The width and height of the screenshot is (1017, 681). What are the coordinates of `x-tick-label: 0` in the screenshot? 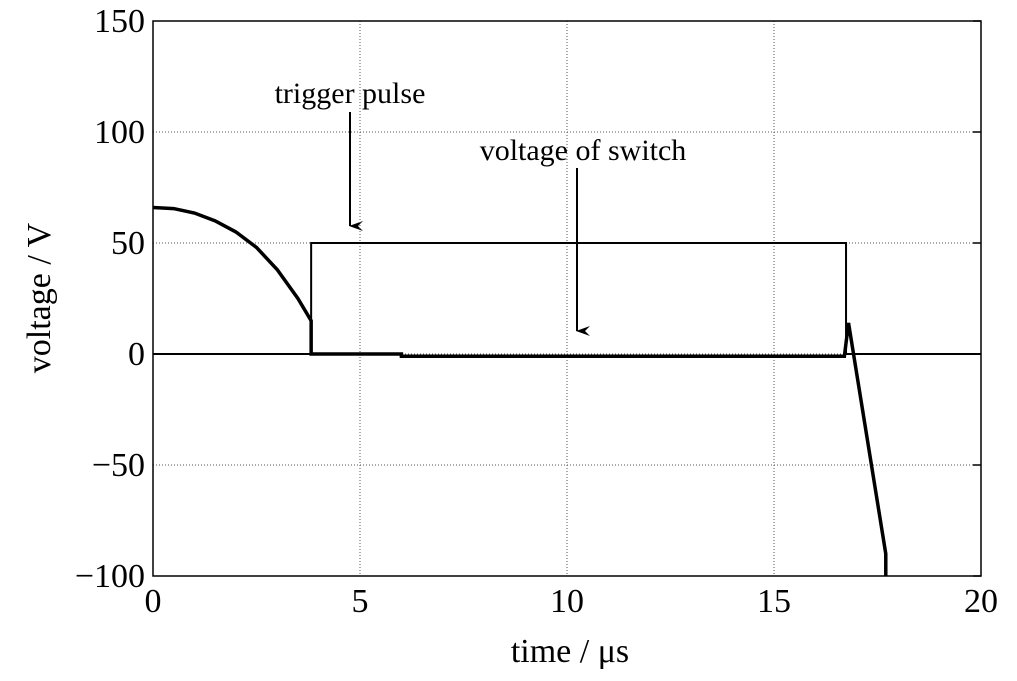 It's located at (153, 601).